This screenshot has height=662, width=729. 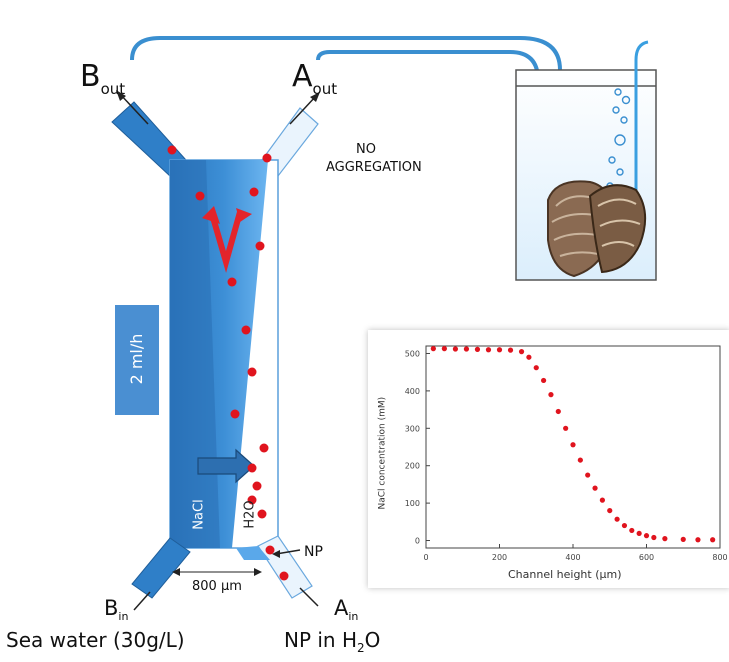 What do you see at coordinates (176, 572) in the screenshot?
I see `width-arrow-left` at bounding box center [176, 572].